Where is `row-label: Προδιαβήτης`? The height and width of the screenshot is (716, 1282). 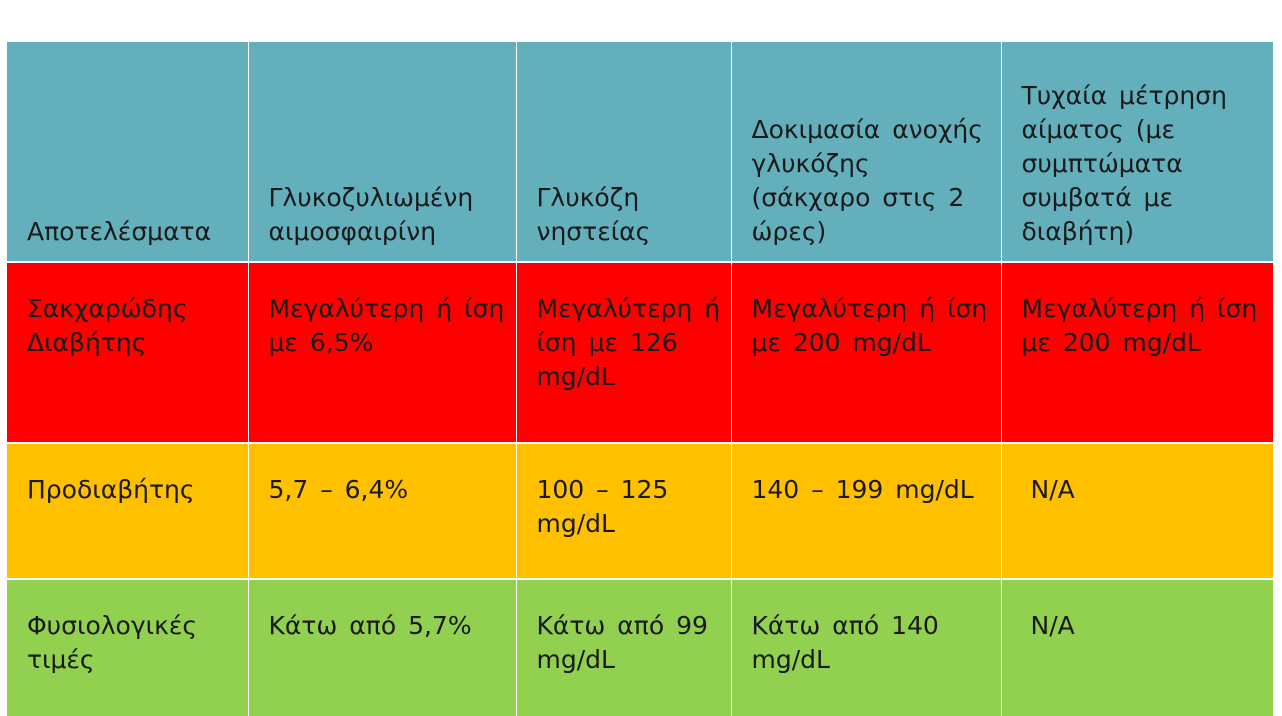 row-label: Προδιαβήτης is located at coordinates (128, 511).